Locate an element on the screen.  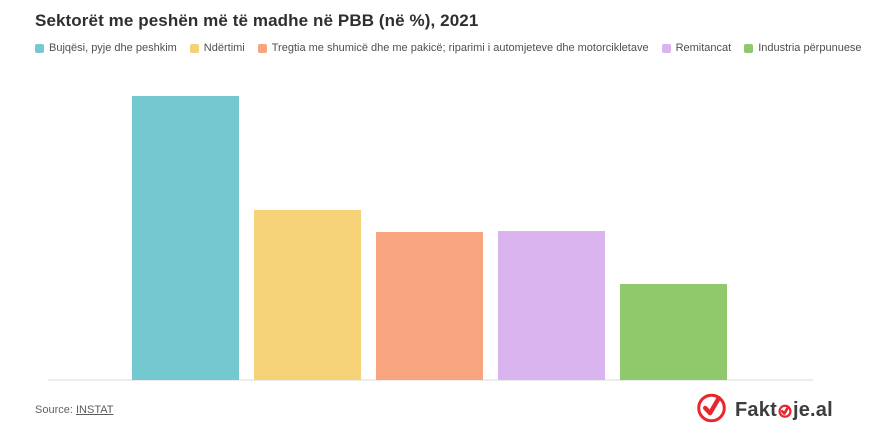
legend-item-4: Remitancat is located at coordinates (696, 48).